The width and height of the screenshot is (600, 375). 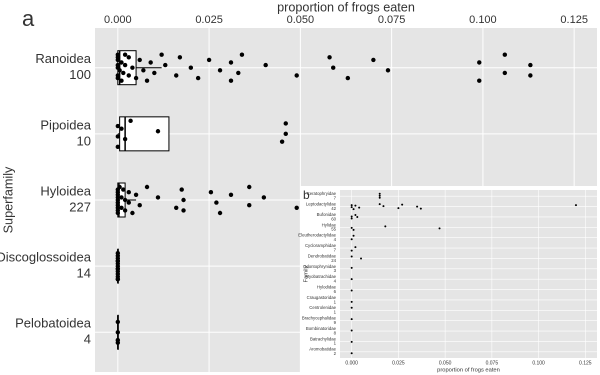 What do you see at coordinates (445, 363) in the screenshot?
I see `x-tick-label: 0.050` at bounding box center [445, 363].